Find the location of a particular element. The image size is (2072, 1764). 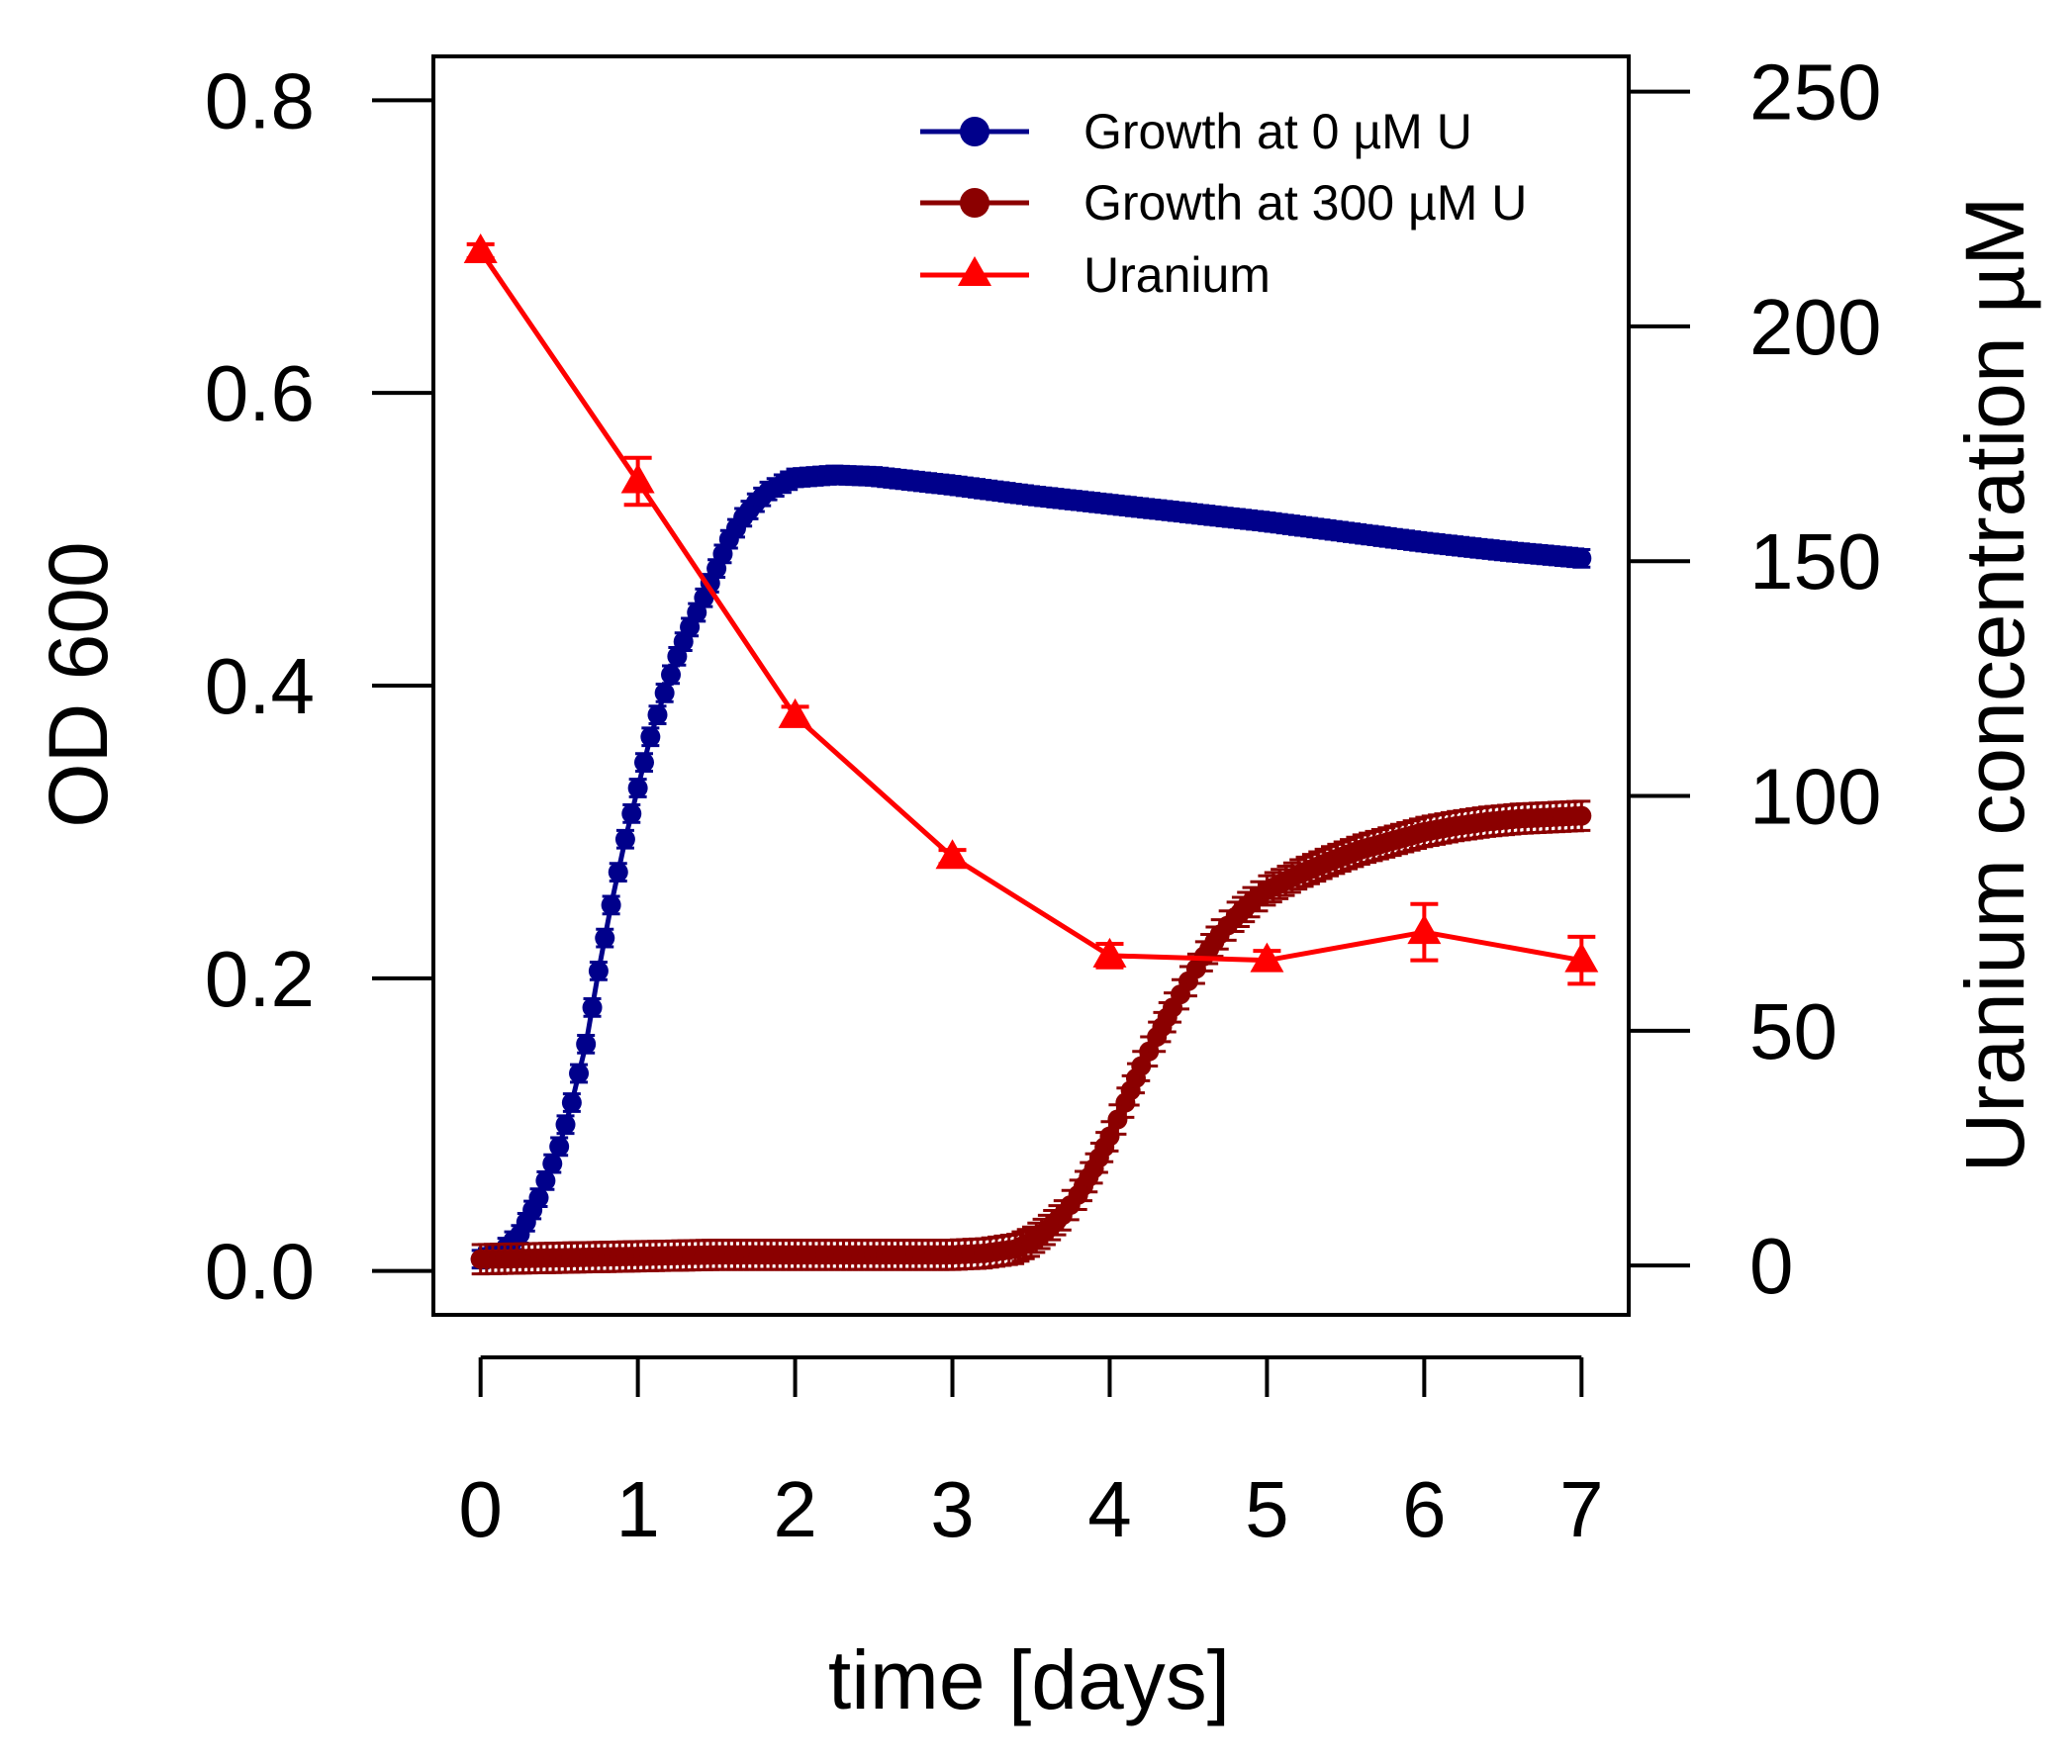

y-tick-label: 0.4 is located at coordinates (260, 686).